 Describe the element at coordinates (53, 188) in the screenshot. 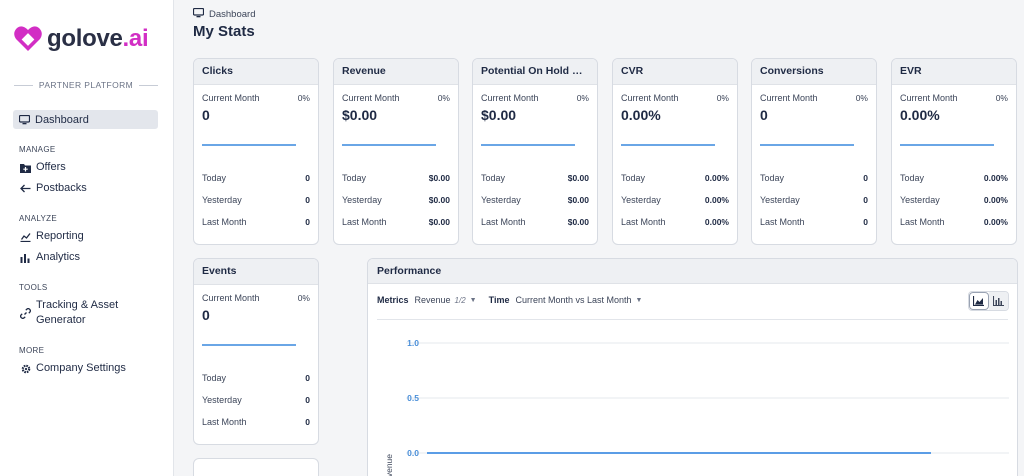

I see `sidebar-item-postbacks: Postbacks` at that location.